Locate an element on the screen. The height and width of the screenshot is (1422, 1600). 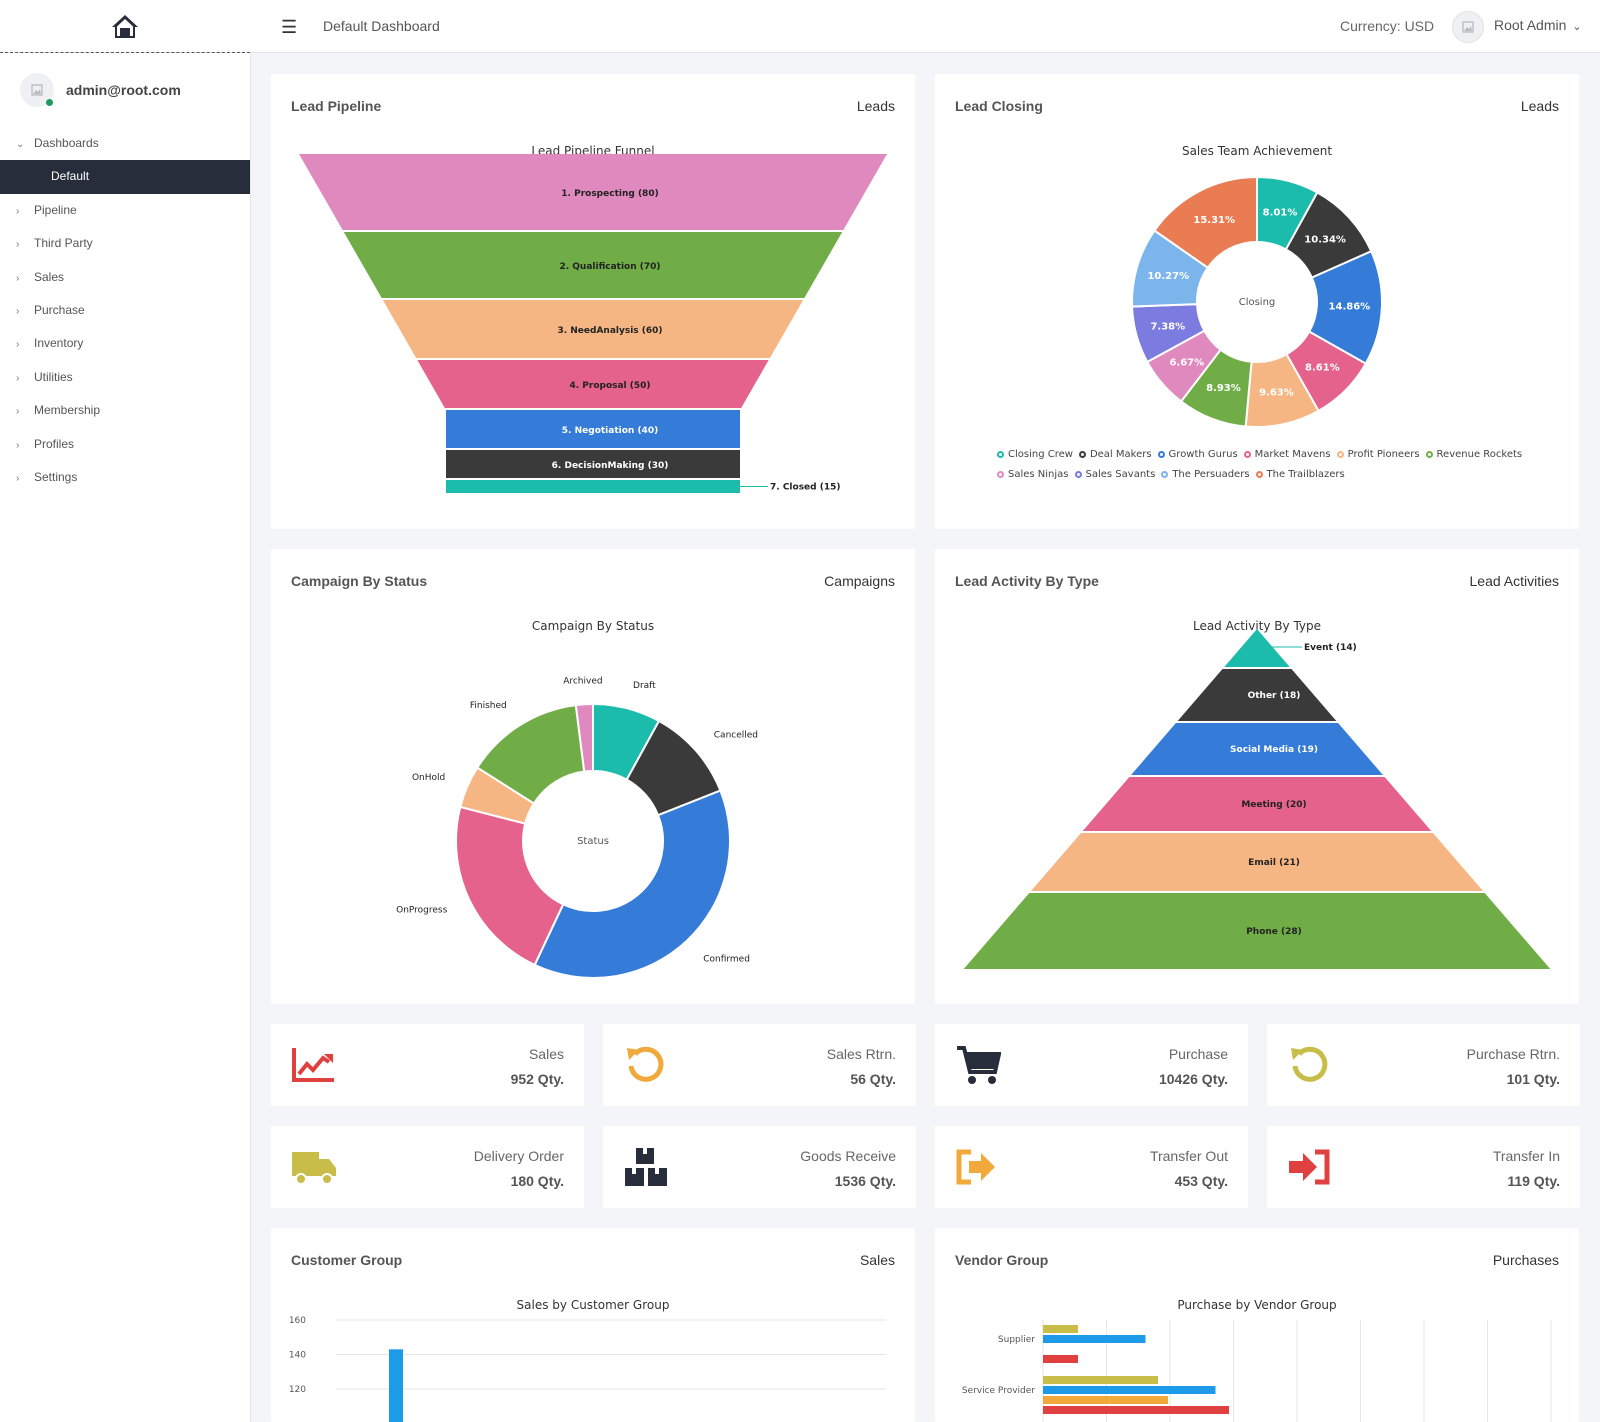
funnel-label: 1. Prospecting (80) is located at coordinates (609, 194).